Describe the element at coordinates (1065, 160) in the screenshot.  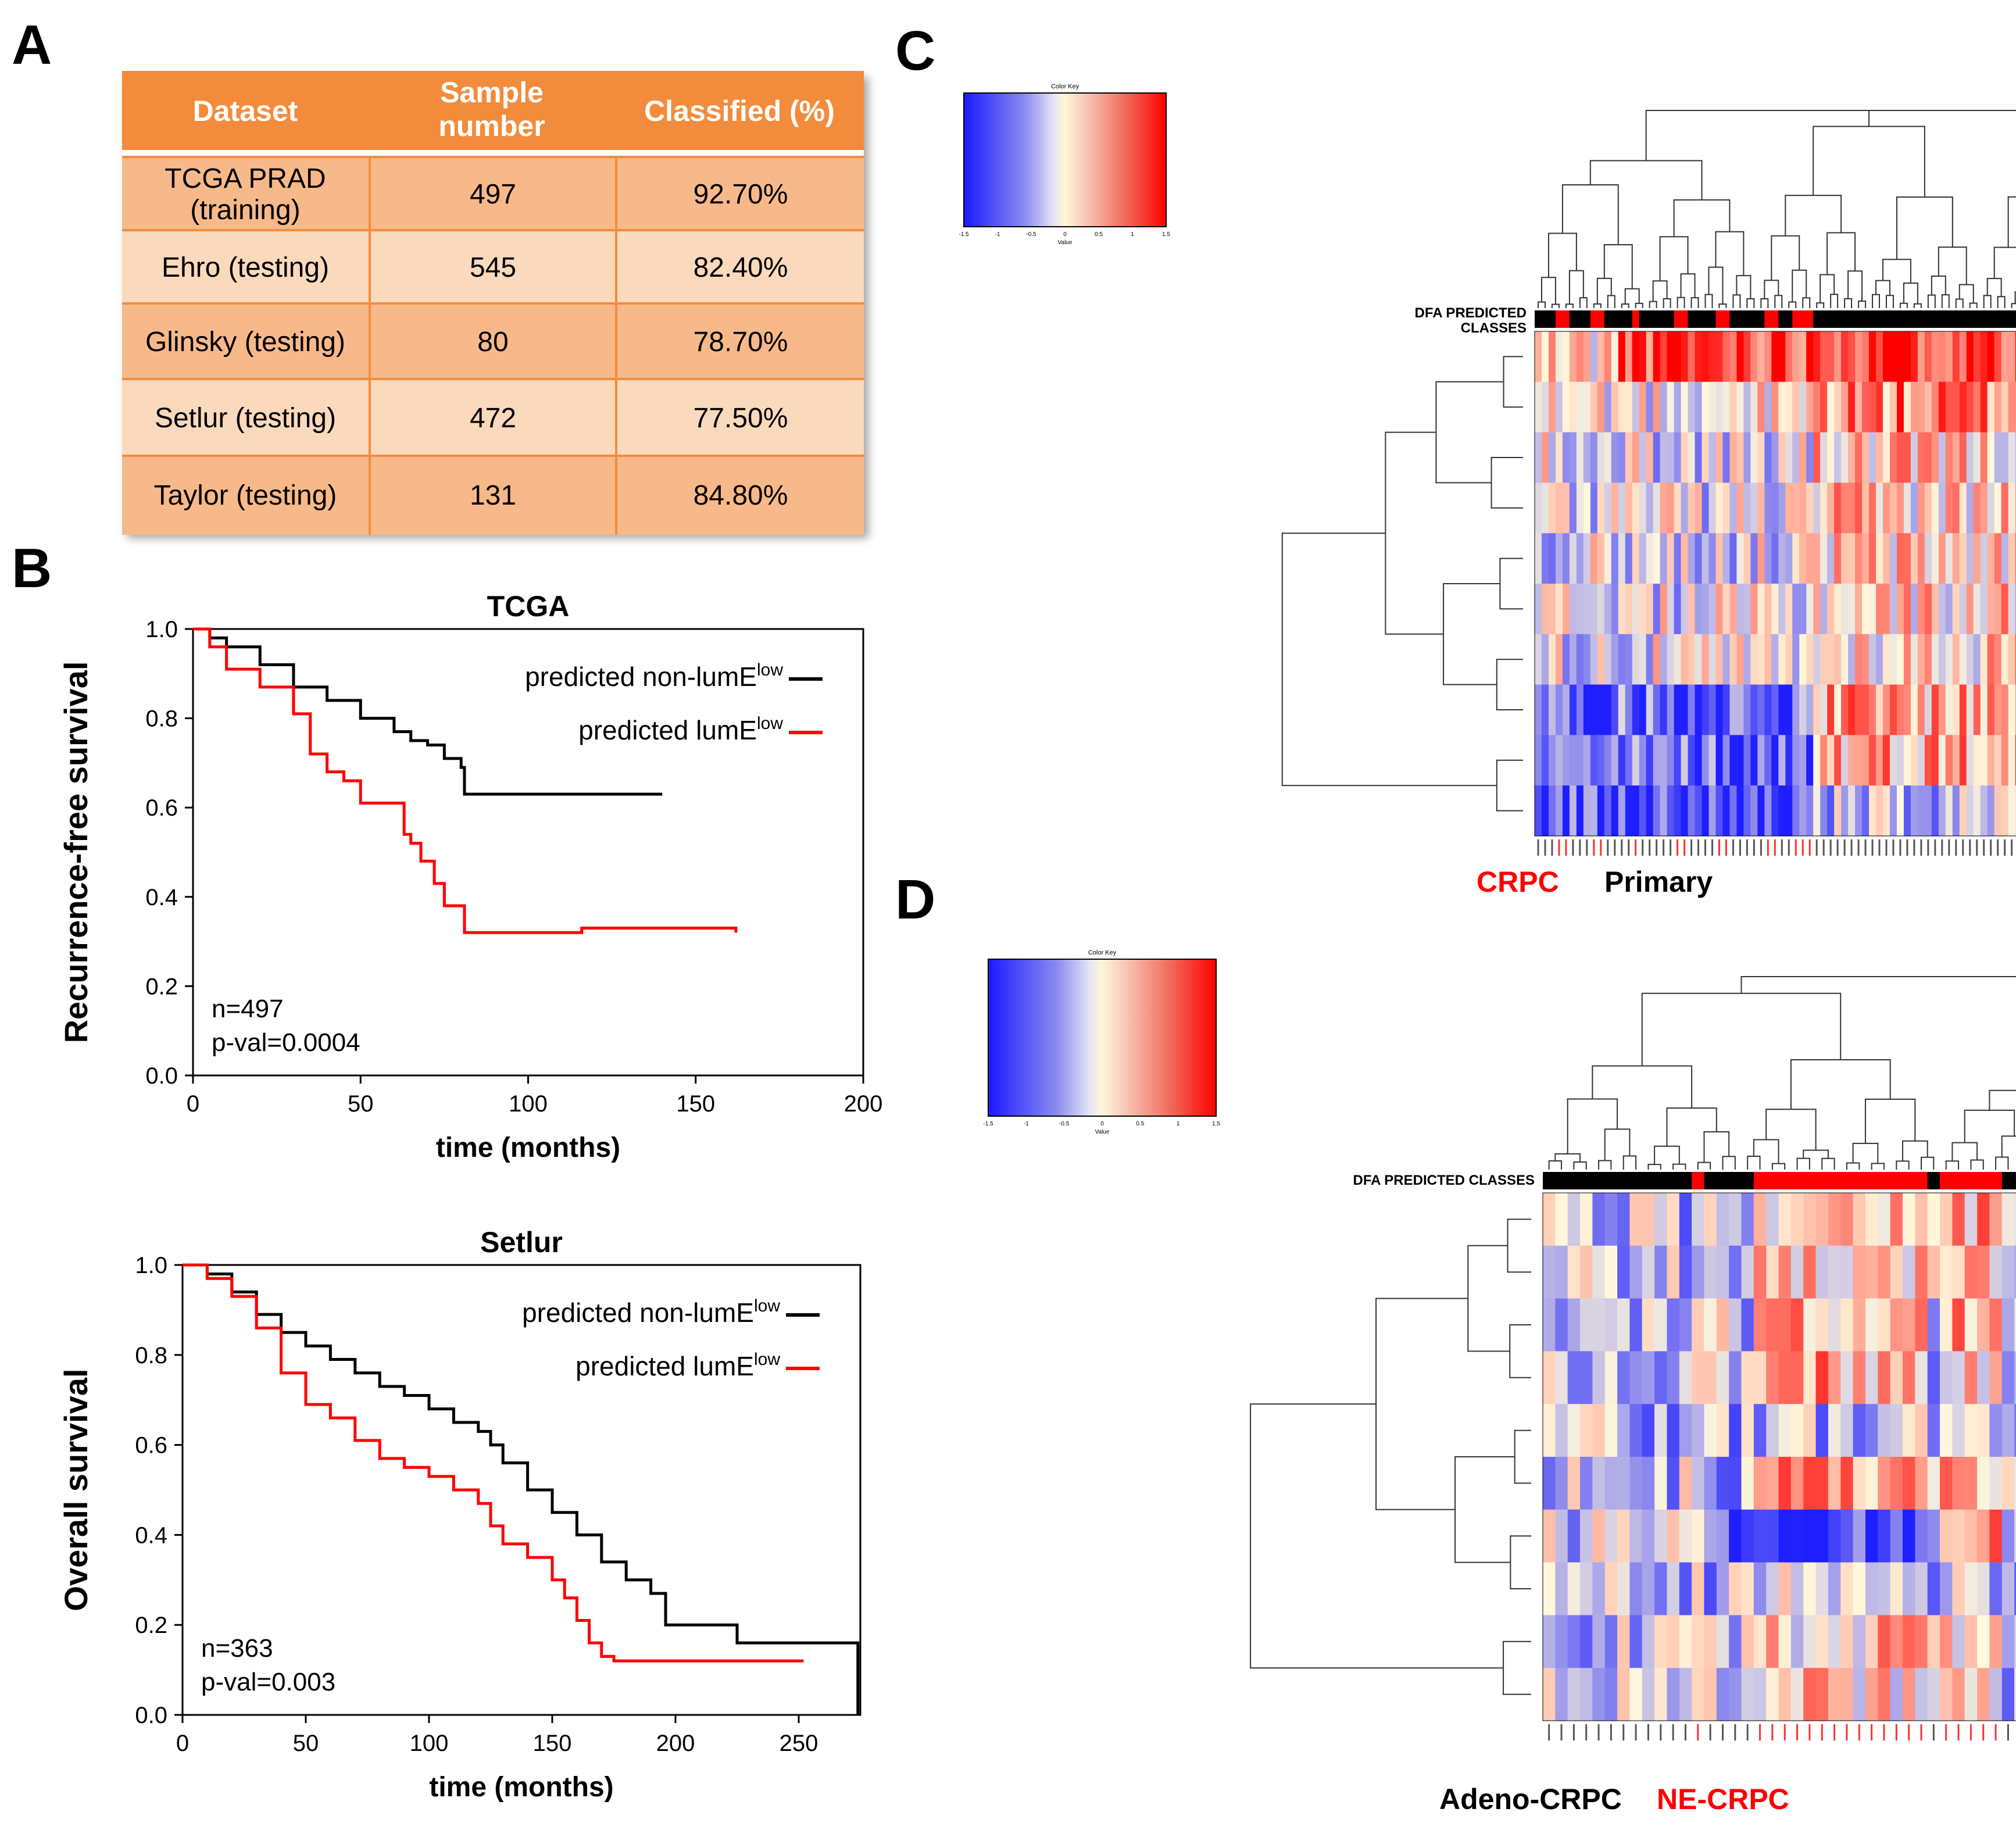
I see `color-key-bar` at that location.